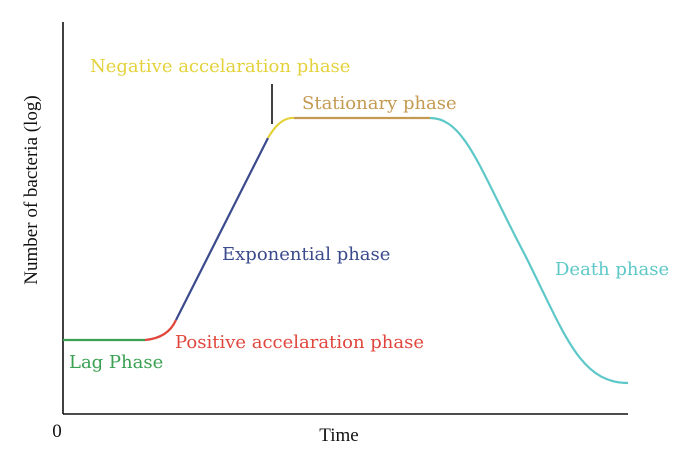 This screenshot has width=693, height=466. What do you see at coordinates (306, 254) in the screenshot?
I see `label-exponential: Exponential phase` at bounding box center [306, 254].